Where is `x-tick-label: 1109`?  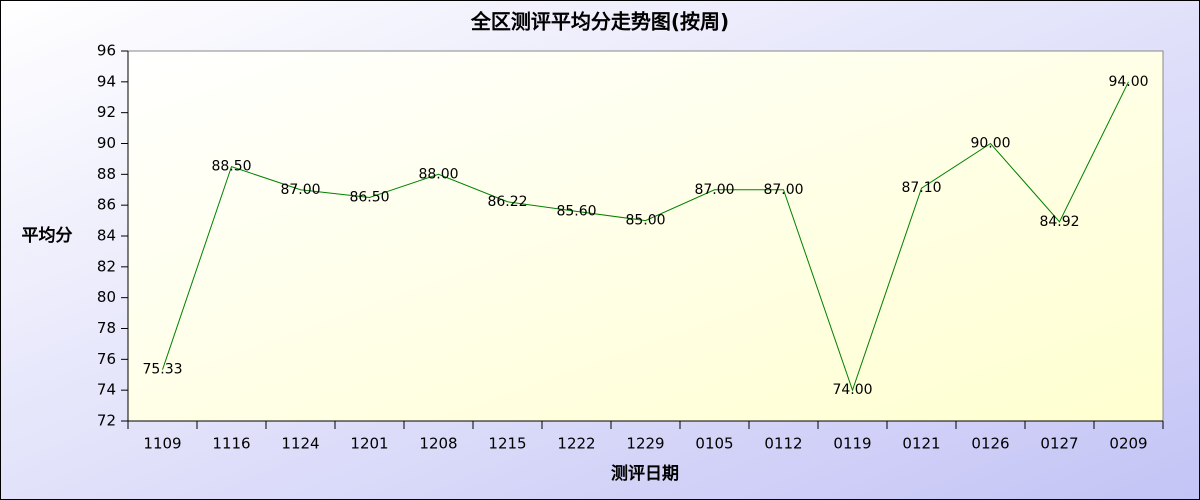
x-tick-label: 1109 is located at coordinates (162, 444).